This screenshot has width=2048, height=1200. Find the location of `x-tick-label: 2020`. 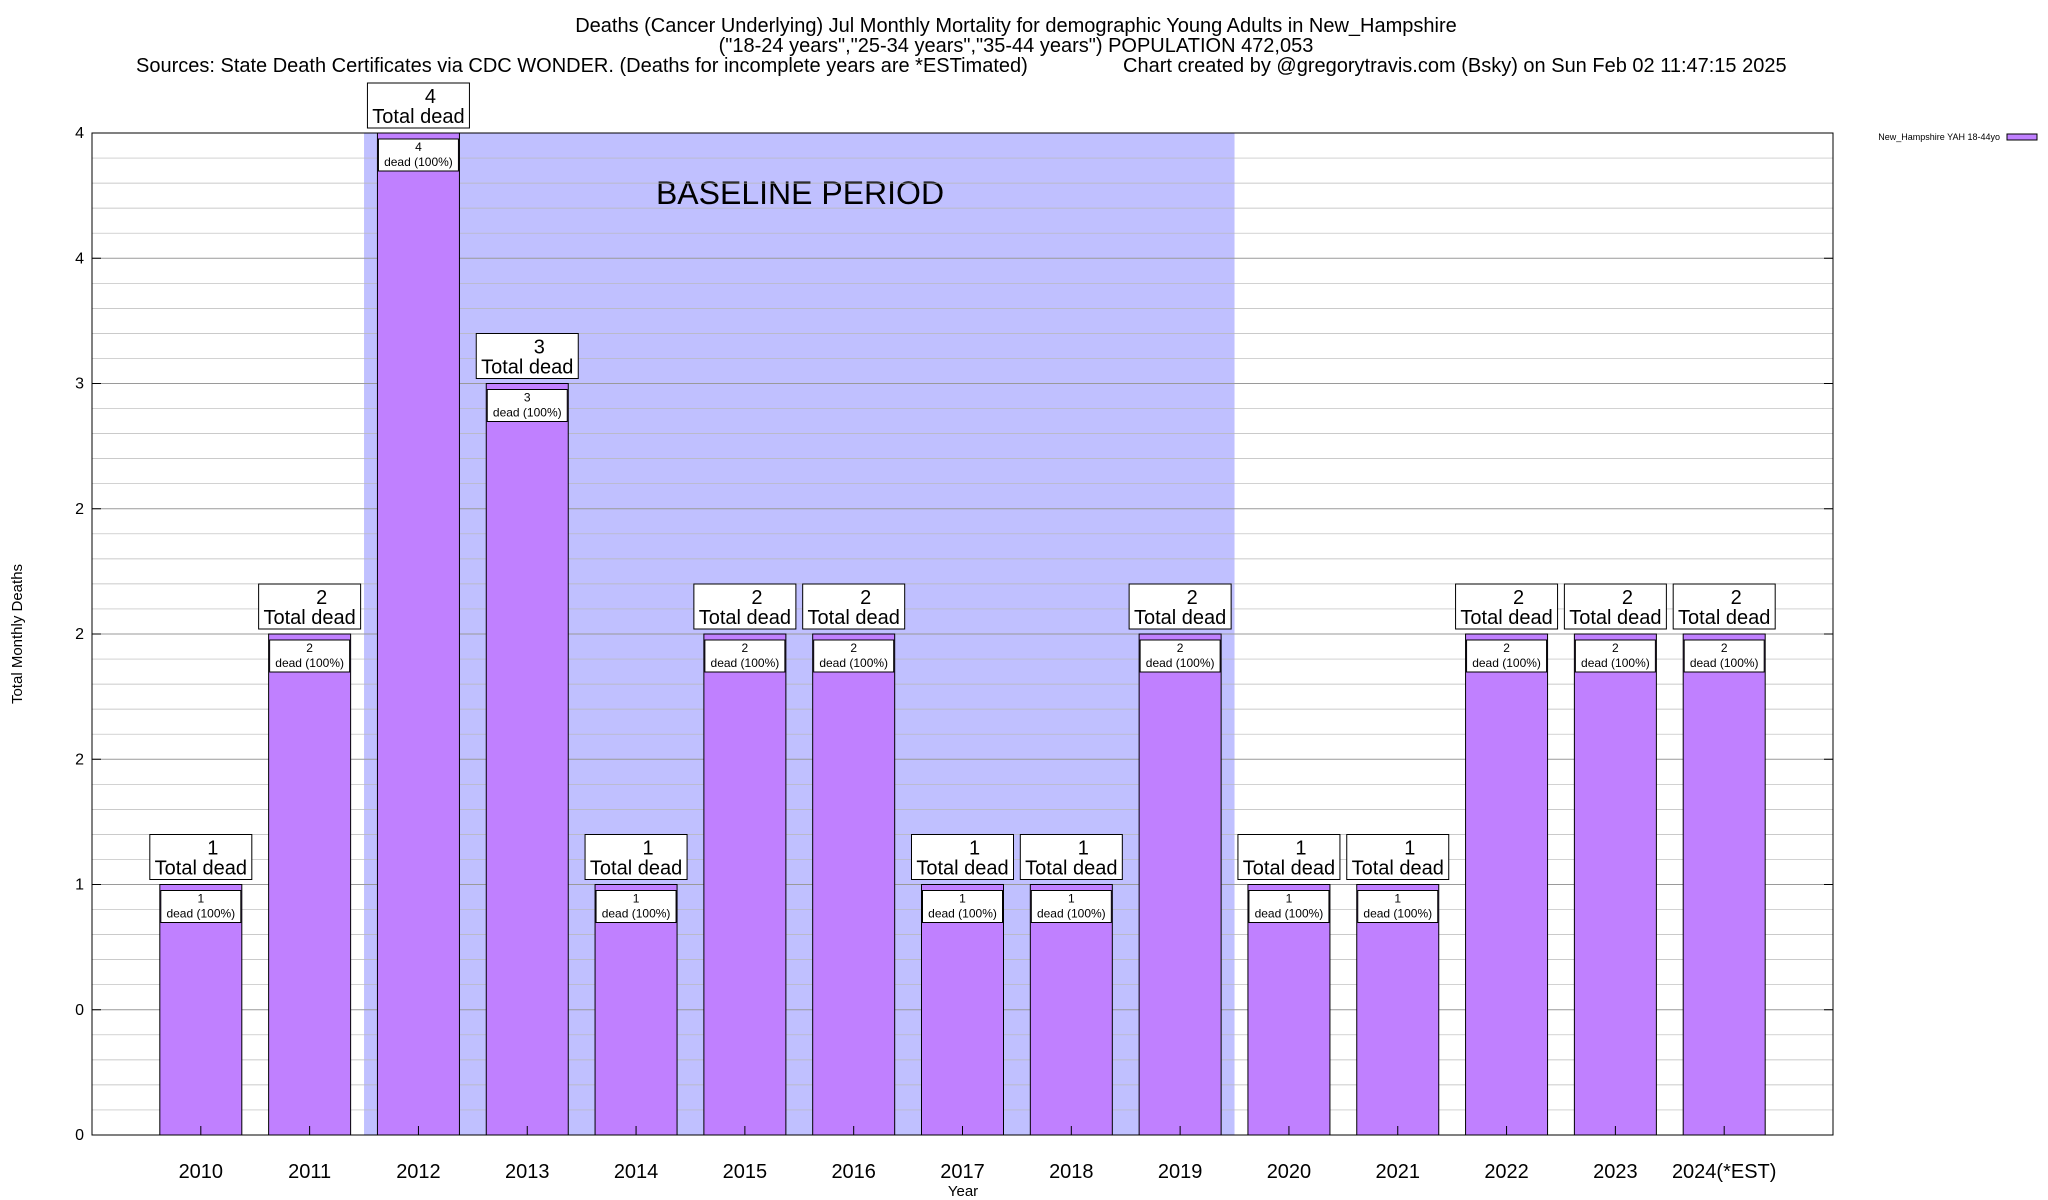

x-tick-label: 2020 is located at coordinates (1289, 1172).